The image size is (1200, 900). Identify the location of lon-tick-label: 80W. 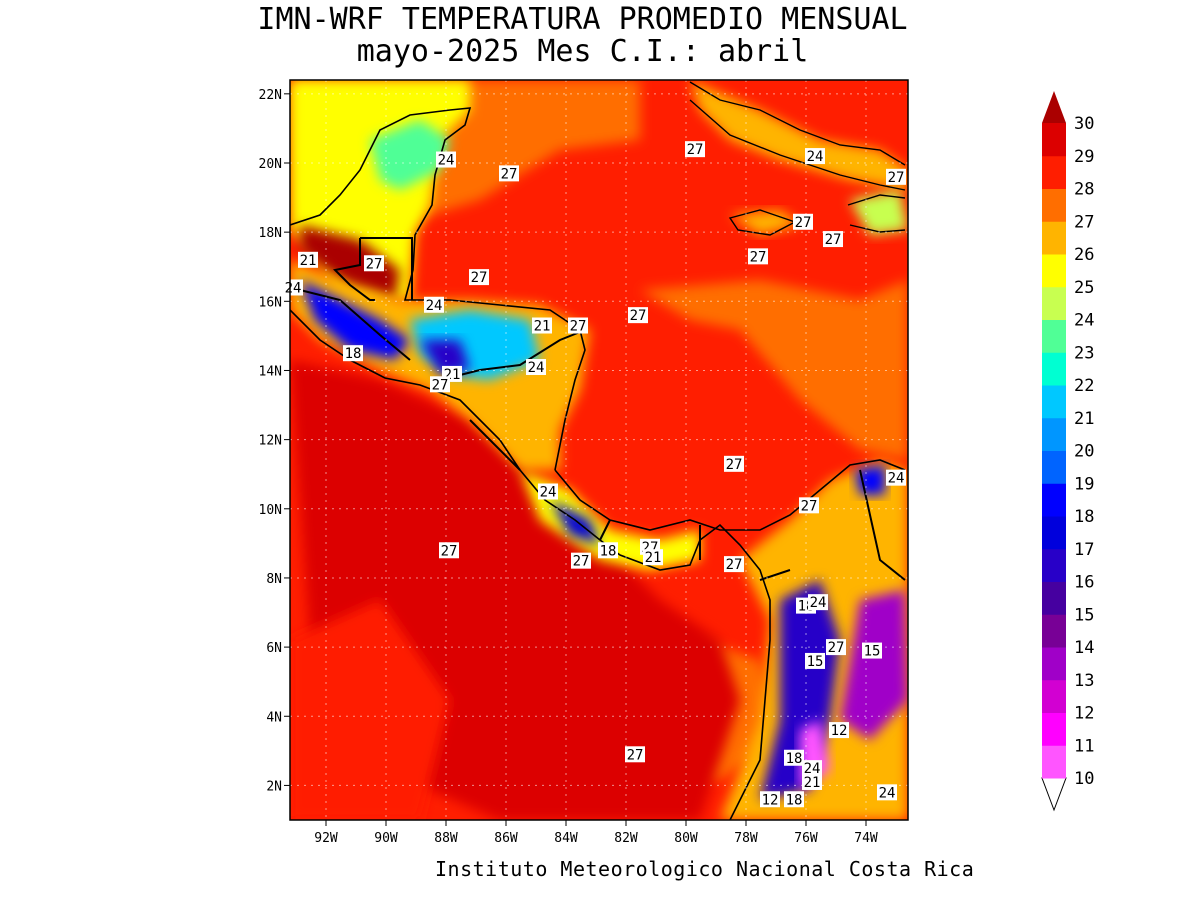
(686, 838).